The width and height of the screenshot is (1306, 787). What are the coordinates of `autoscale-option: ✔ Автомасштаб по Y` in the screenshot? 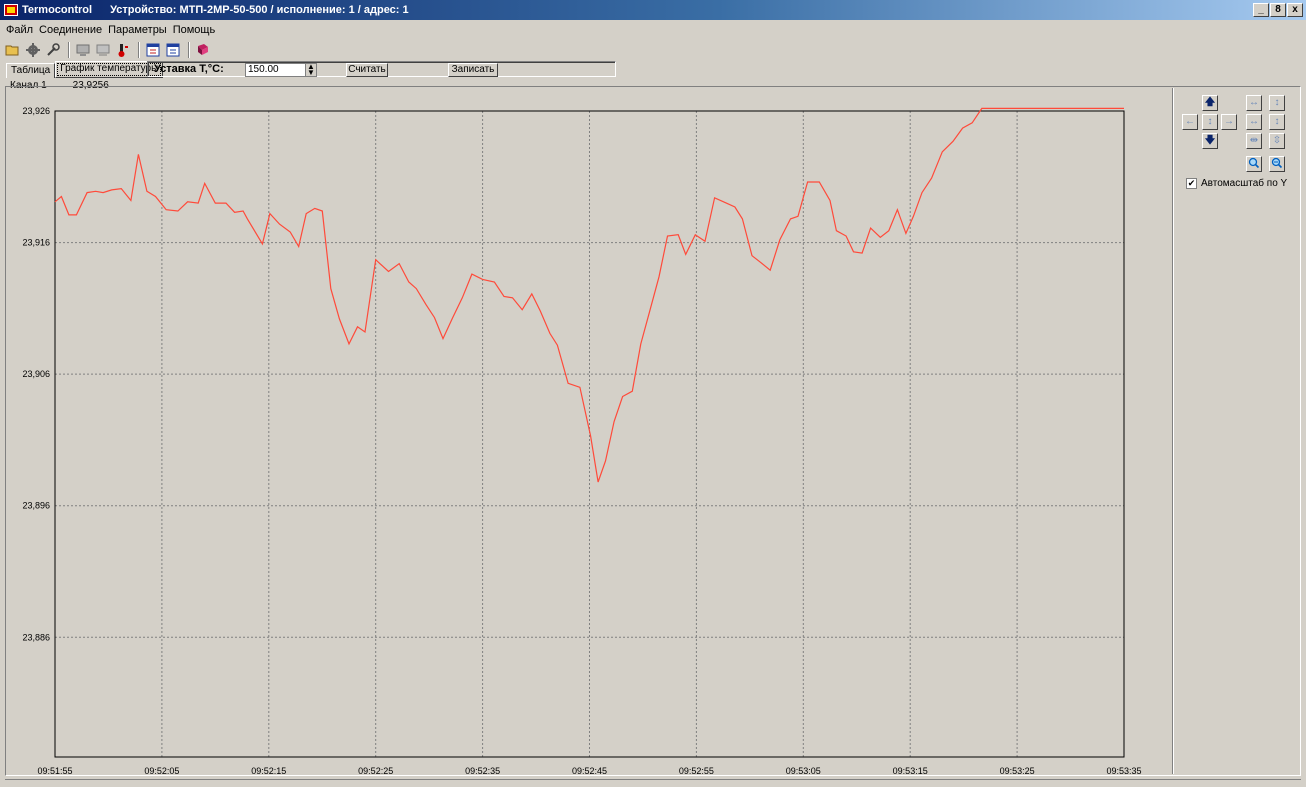 It's located at (1236, 183).